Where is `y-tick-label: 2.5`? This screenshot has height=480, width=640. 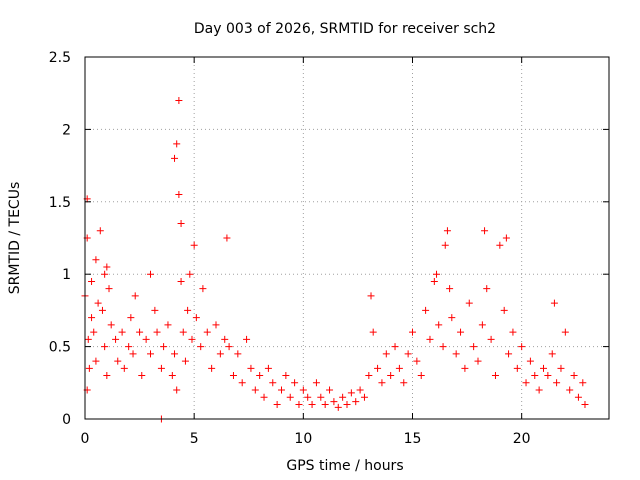 y-tick-label: 2.5 is located at coordinates (60, 58).